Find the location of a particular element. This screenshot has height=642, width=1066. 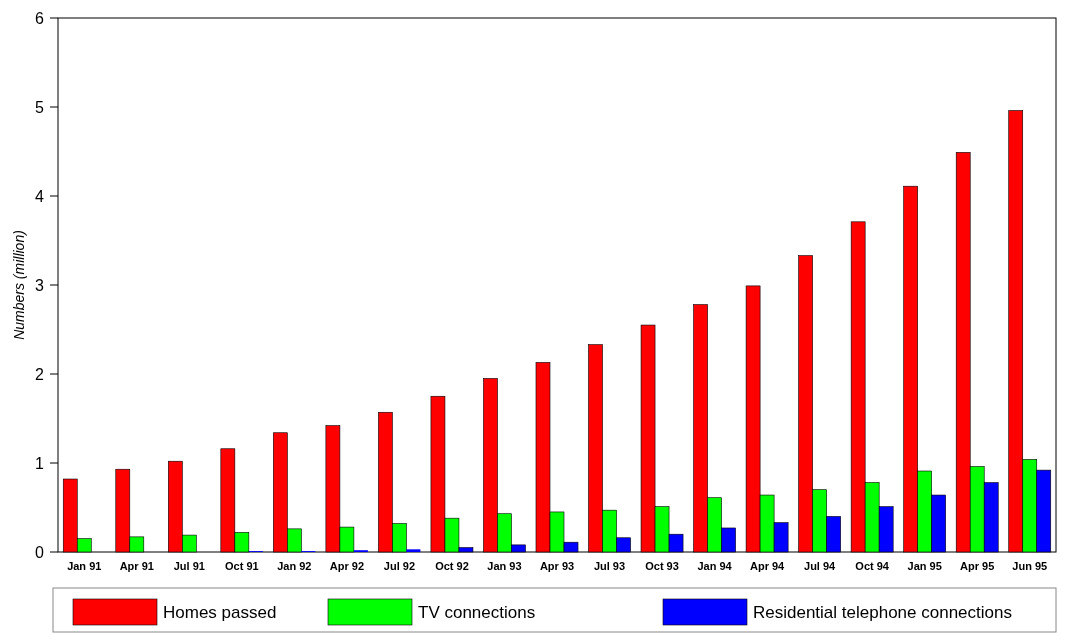

legend-label: Homes passed is located at coordinates (220, 612).